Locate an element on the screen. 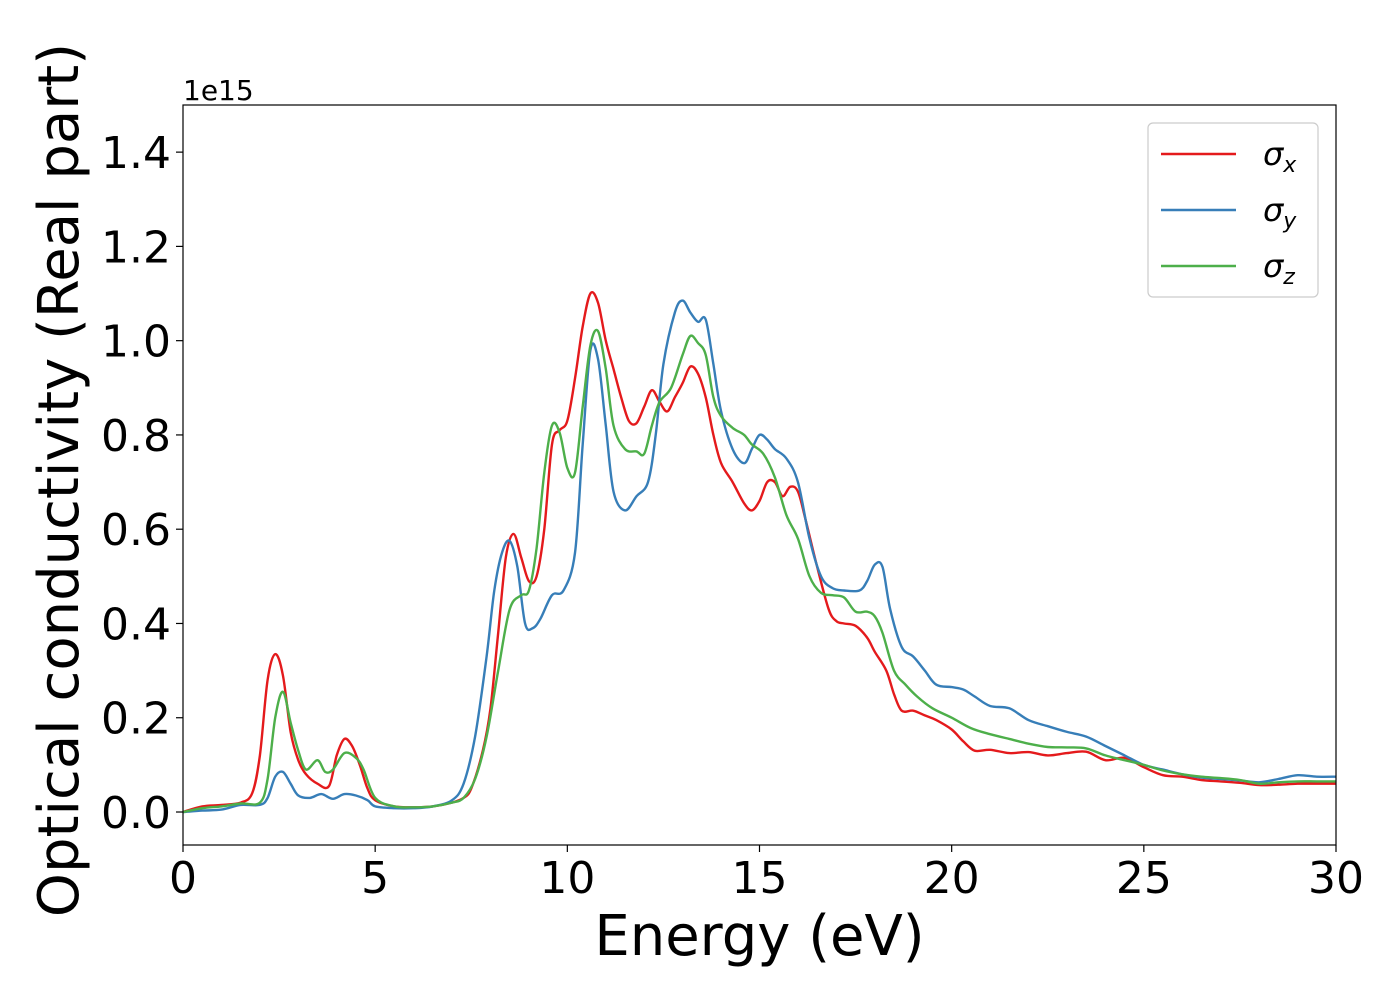 The width and height of the screenshot is (1400, 1005). x-tick-label: 20 is located at coordinates (952, 878).